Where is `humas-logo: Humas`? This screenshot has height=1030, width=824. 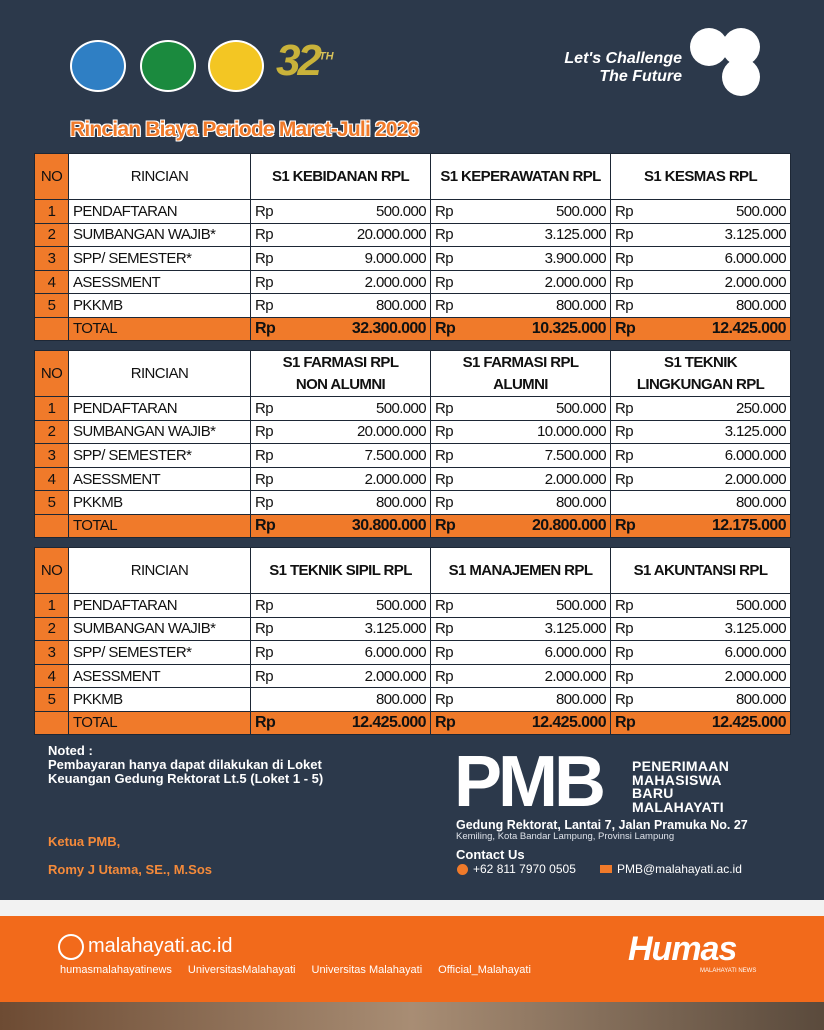 humas-logo: Humas is located at coordinates (682, 949).